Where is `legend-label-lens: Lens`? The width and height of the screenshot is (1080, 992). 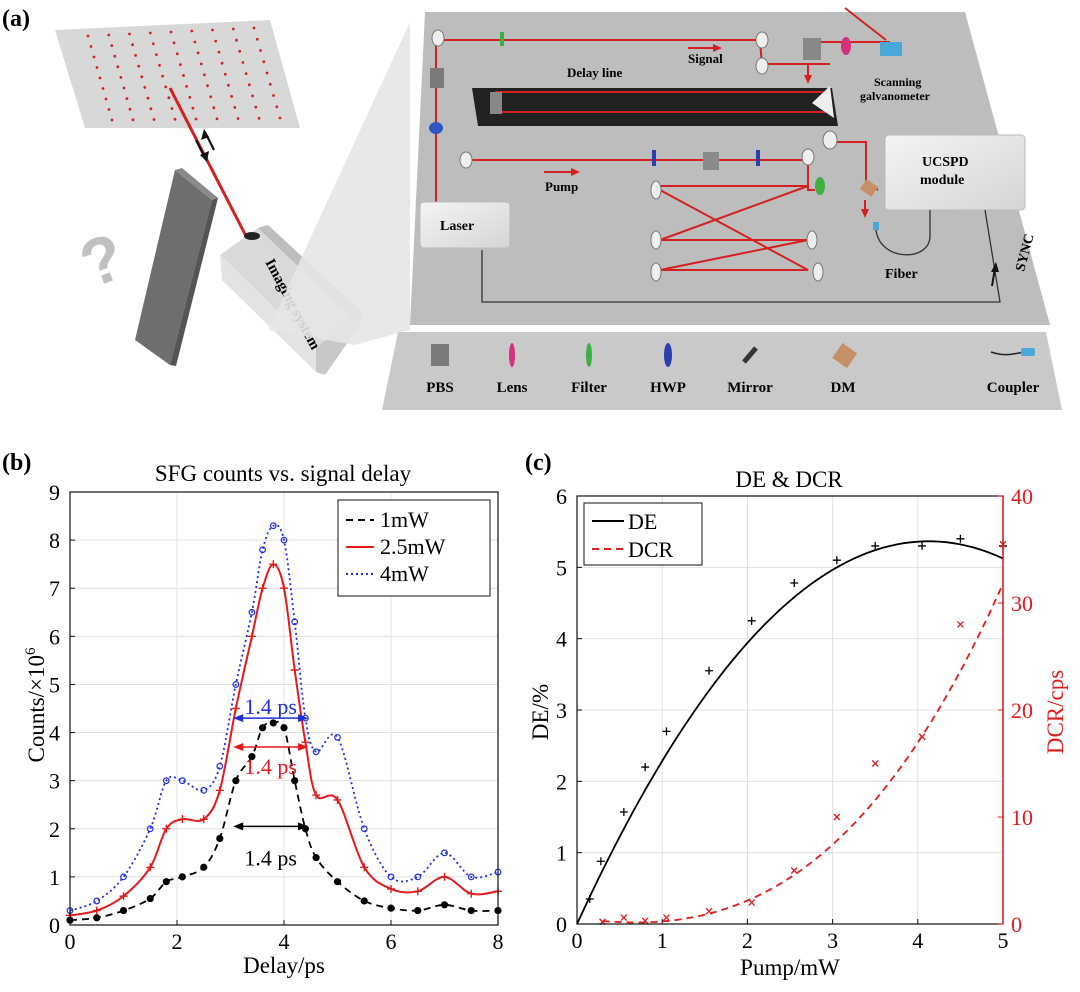 legend-label-lens: Lens is located at coordinates (512, 388).